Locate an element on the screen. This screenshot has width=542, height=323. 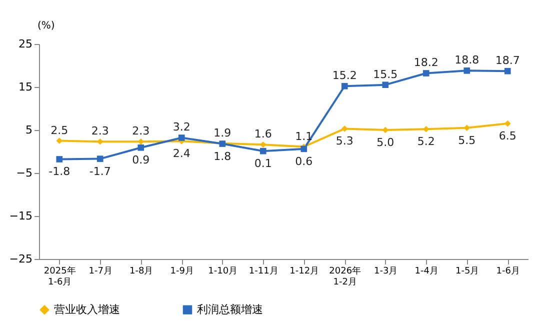
x-tick-label: 1-10月 is located at coordinates (223, 271).